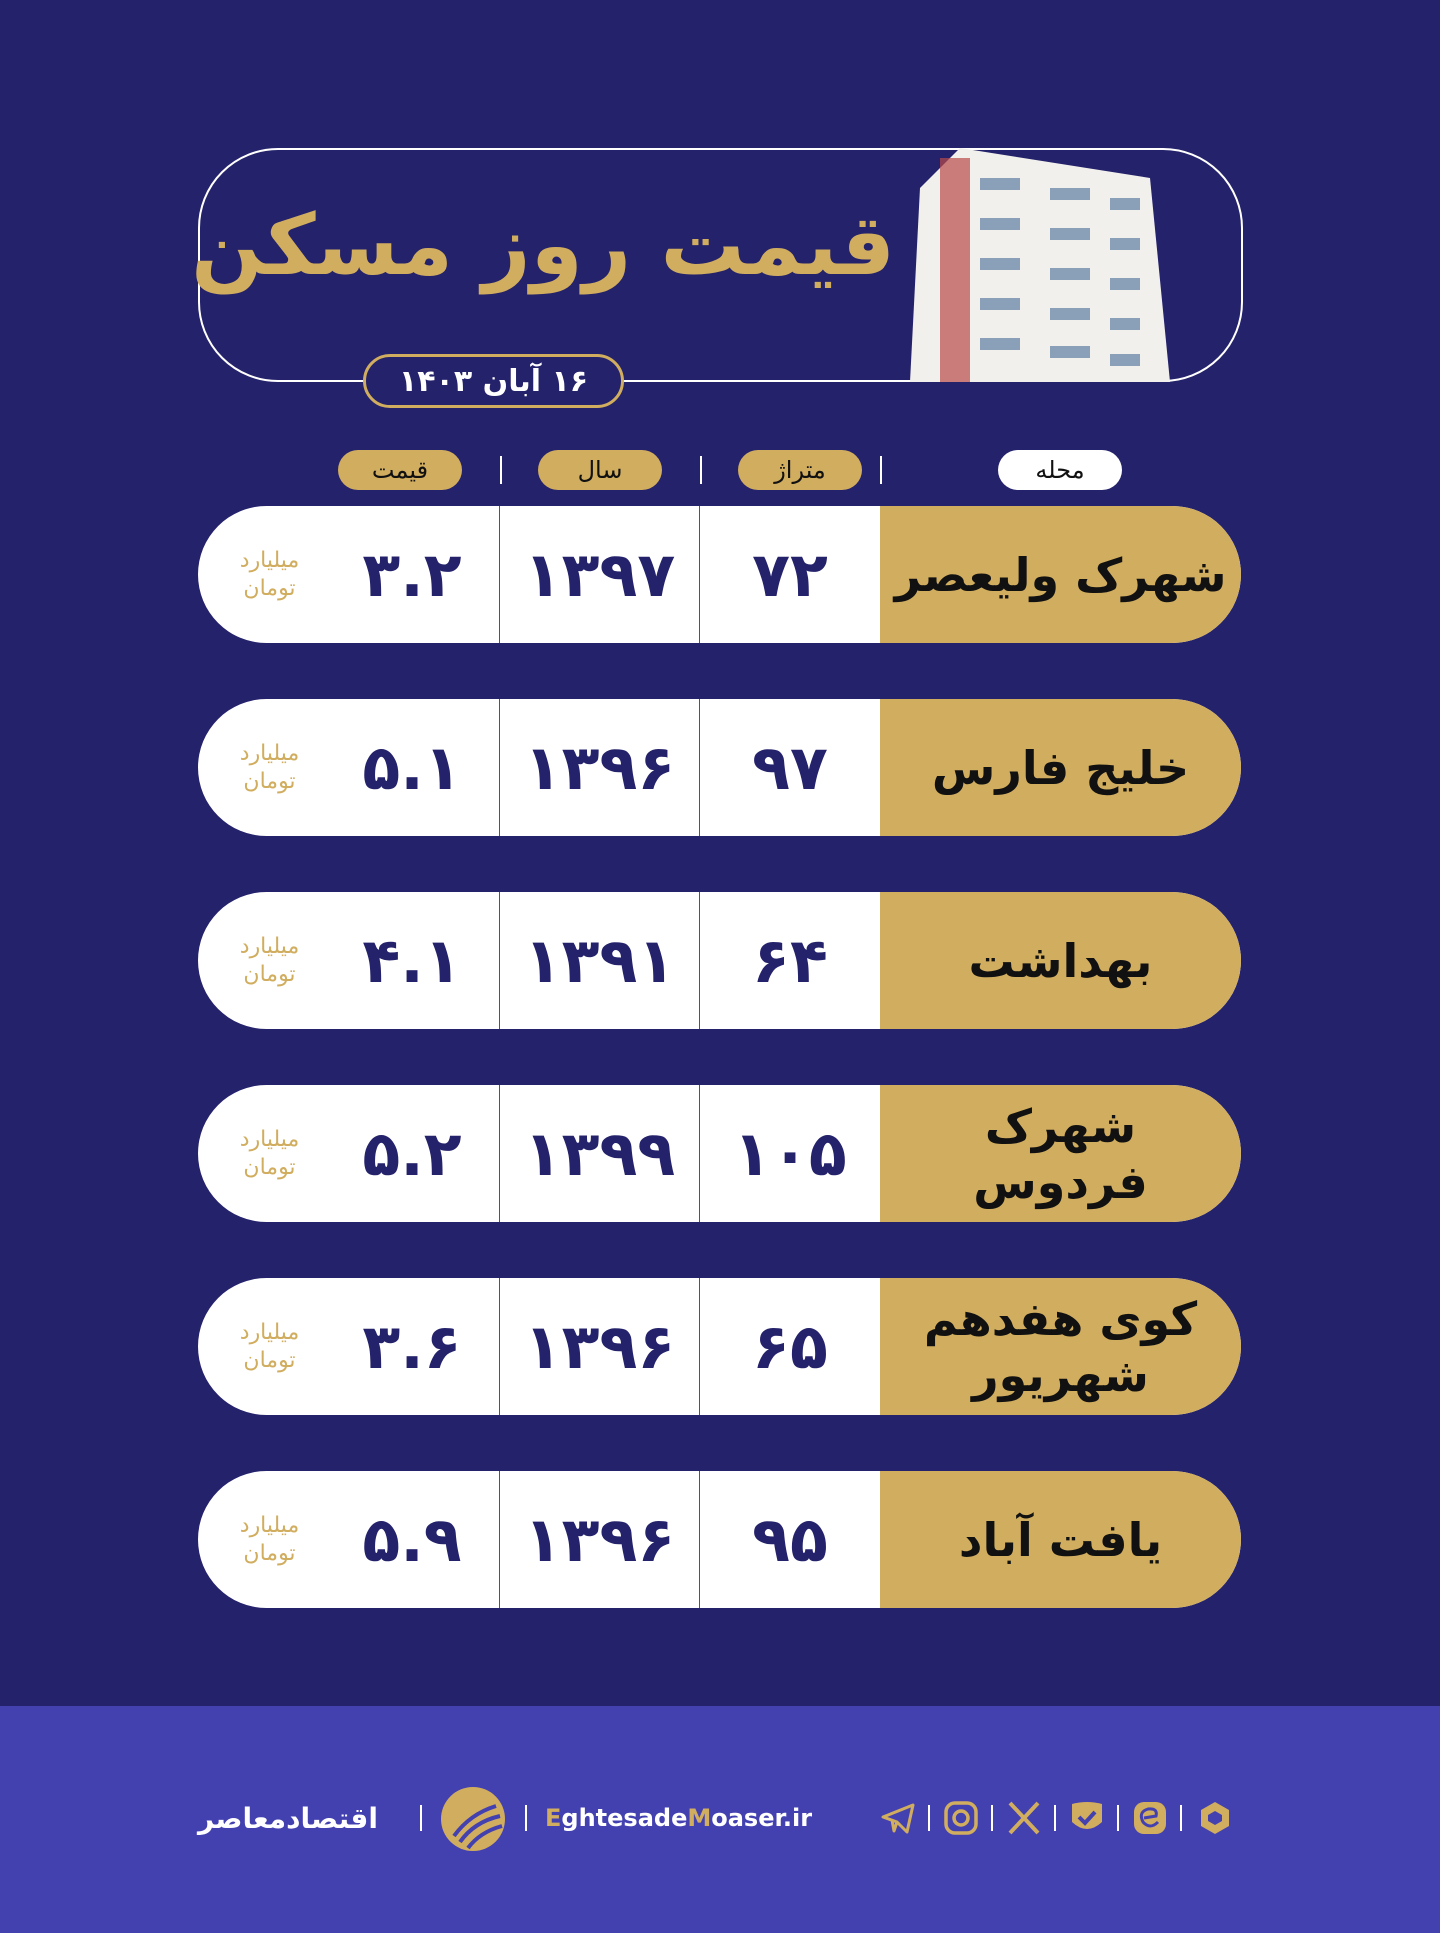 The width and height of the screenshot is (1440, 1933). What do you see at coordinates (790, 767) in the screenshot?
I see `area-cell: ۹۷` at bounding box center [790, 767].